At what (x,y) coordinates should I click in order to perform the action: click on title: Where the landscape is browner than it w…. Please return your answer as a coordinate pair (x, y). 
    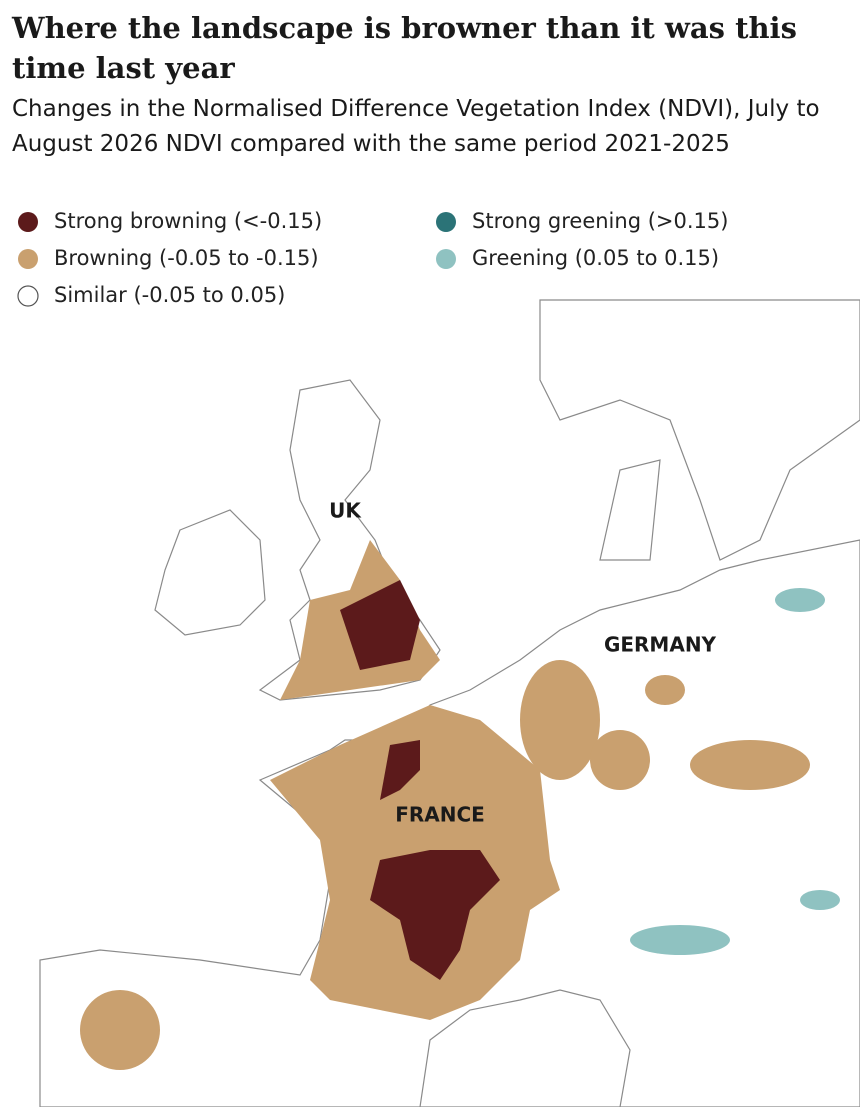
    Looking at the image, I should click on (404, 48).